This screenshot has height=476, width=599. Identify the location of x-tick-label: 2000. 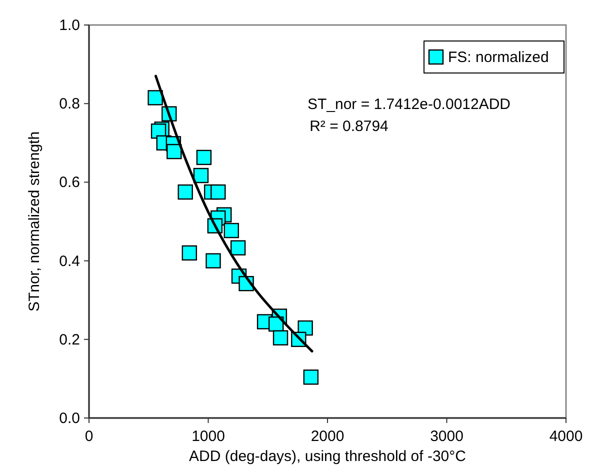
(327, 436).